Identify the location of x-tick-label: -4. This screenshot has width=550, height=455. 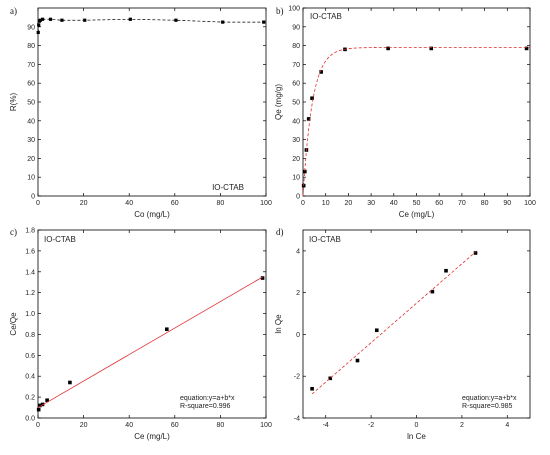
(326, 425).